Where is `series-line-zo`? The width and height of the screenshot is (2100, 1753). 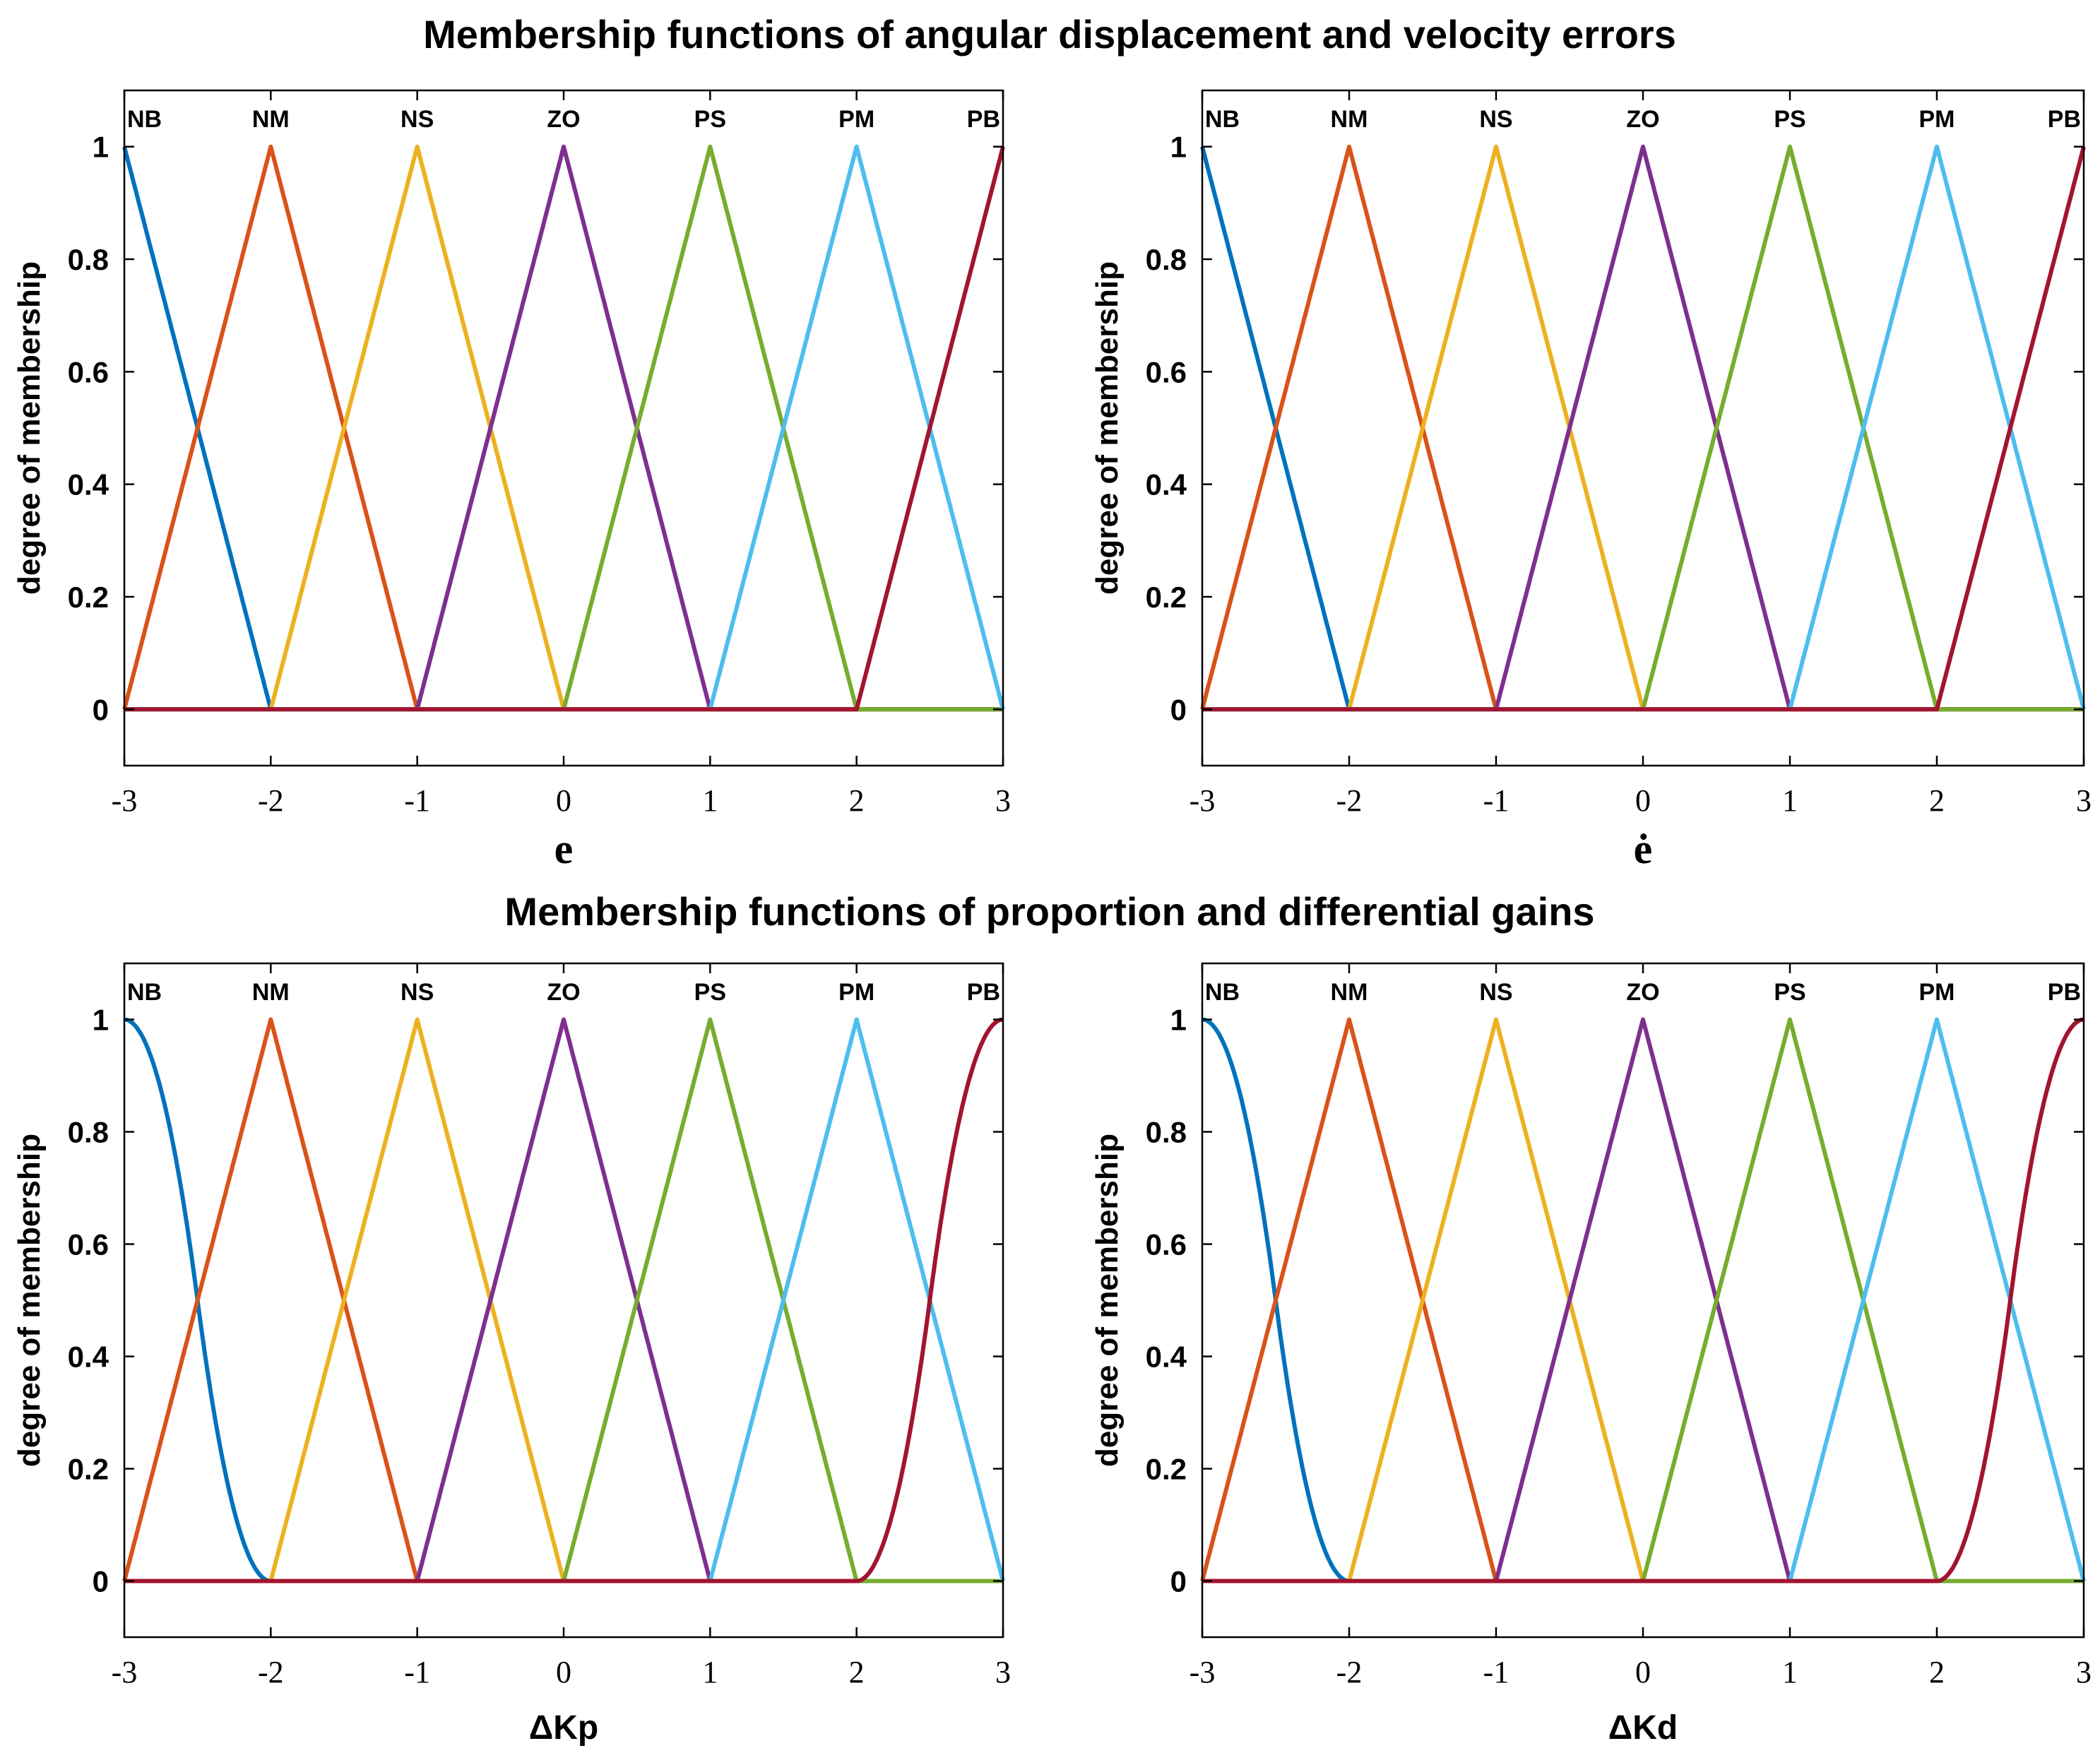
series-line-zo is located at coordinates (1643, 1300).